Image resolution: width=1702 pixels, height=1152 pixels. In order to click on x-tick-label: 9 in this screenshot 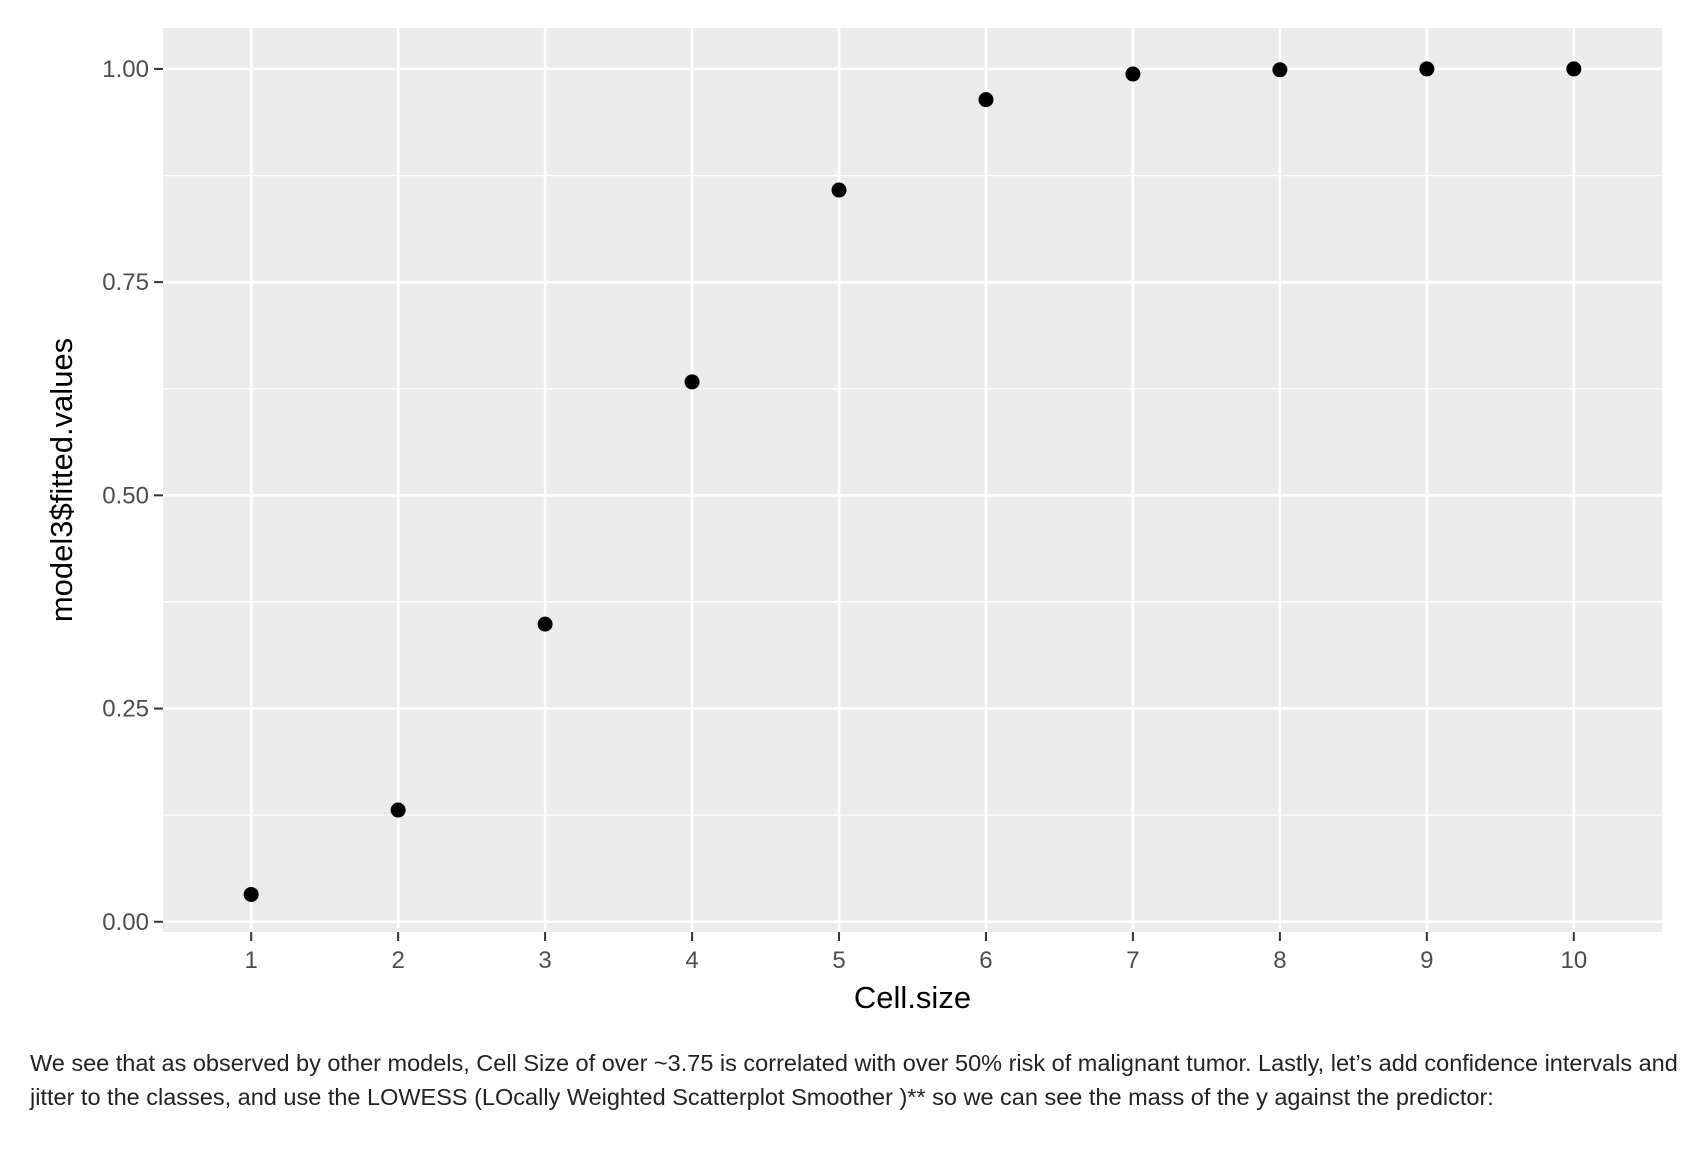, I will do `click(1426, 960)`.